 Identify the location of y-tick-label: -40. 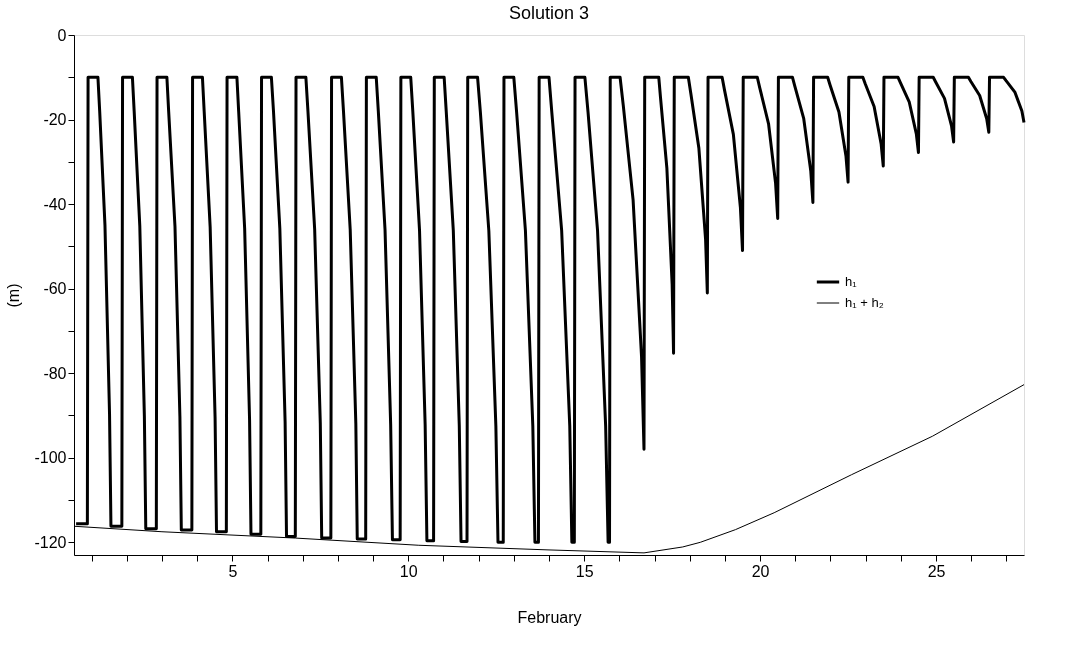
(55, 204).